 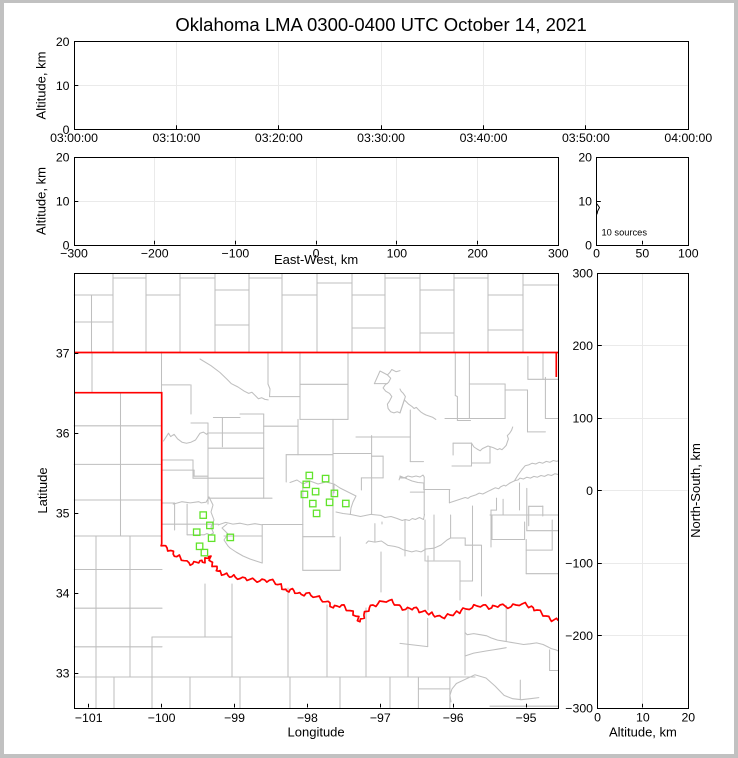 What do you see at coordinates (89, 718) in the screenshot?
I see `svg-text: −101` at bounding box center [89, 718].